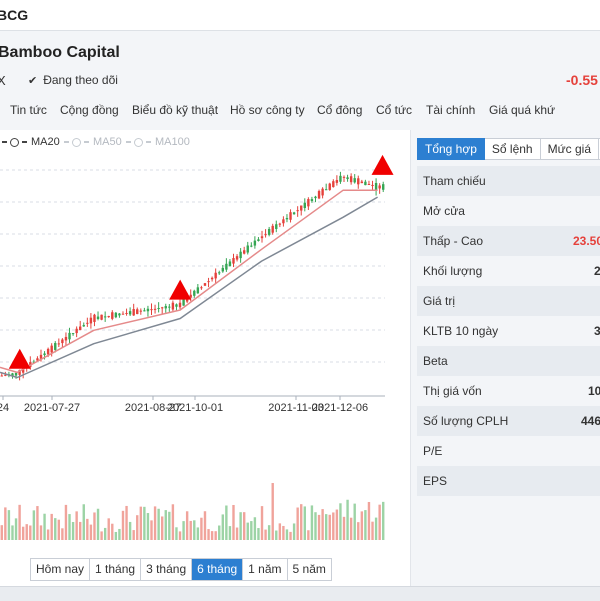 This screenshot has height=601, width=600. Describe the element at coordinates (451, 149) in the screenshot. I see `tab-summary: Tổng hợp` at that location.